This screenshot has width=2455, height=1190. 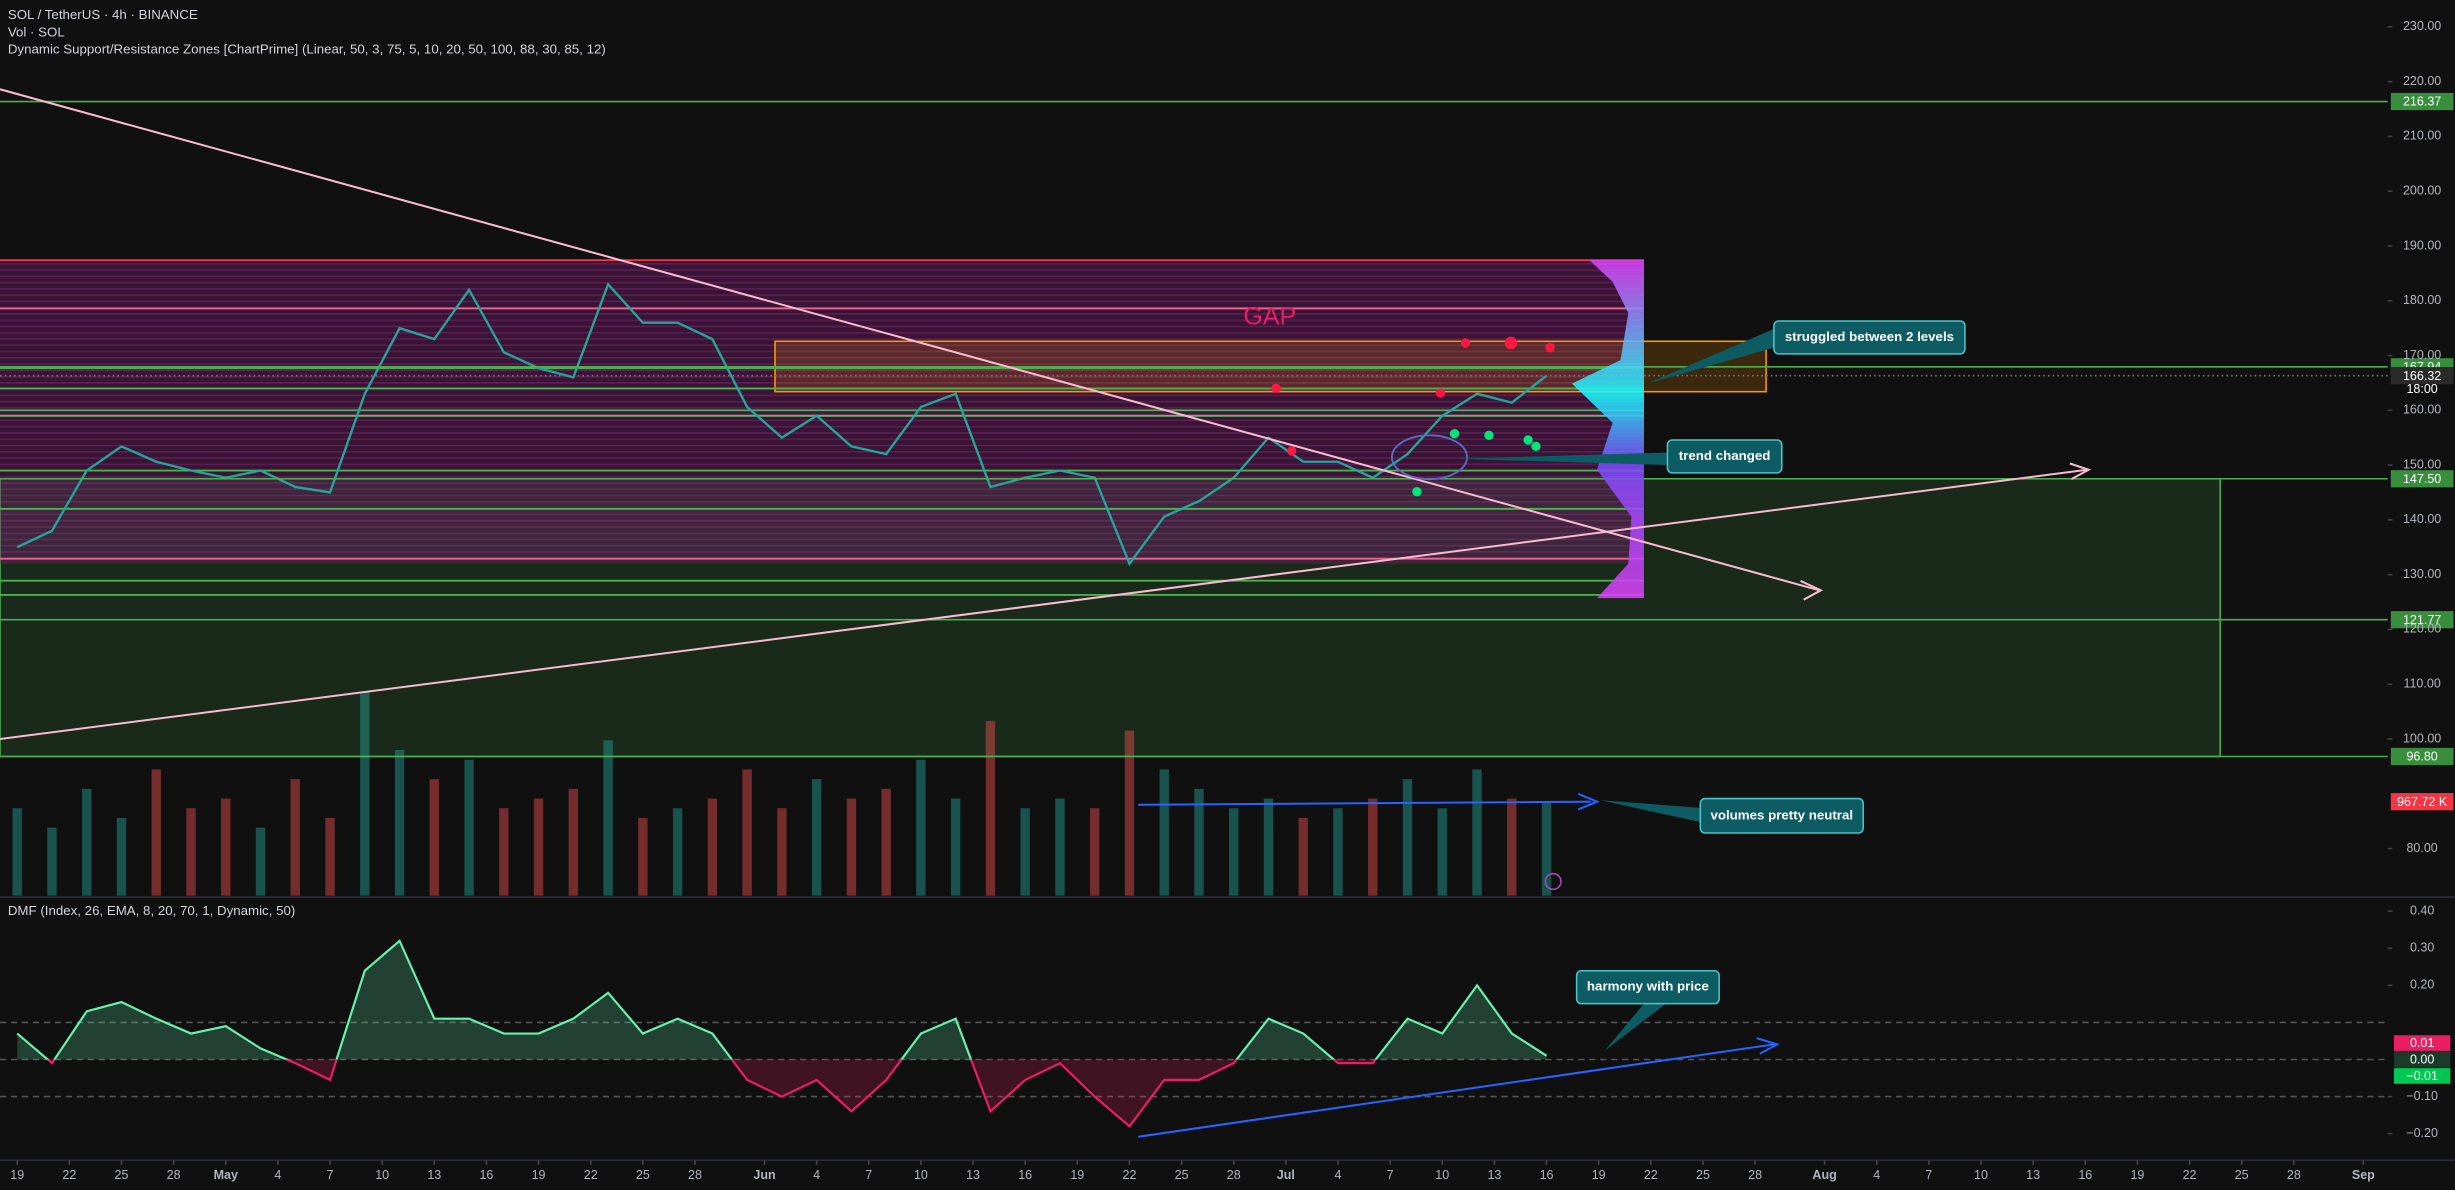 What do you see at coordinates (2422, 300) in the screenshot?
I see `y-tick-label: 180.00` at bounding box center [2422, 300].